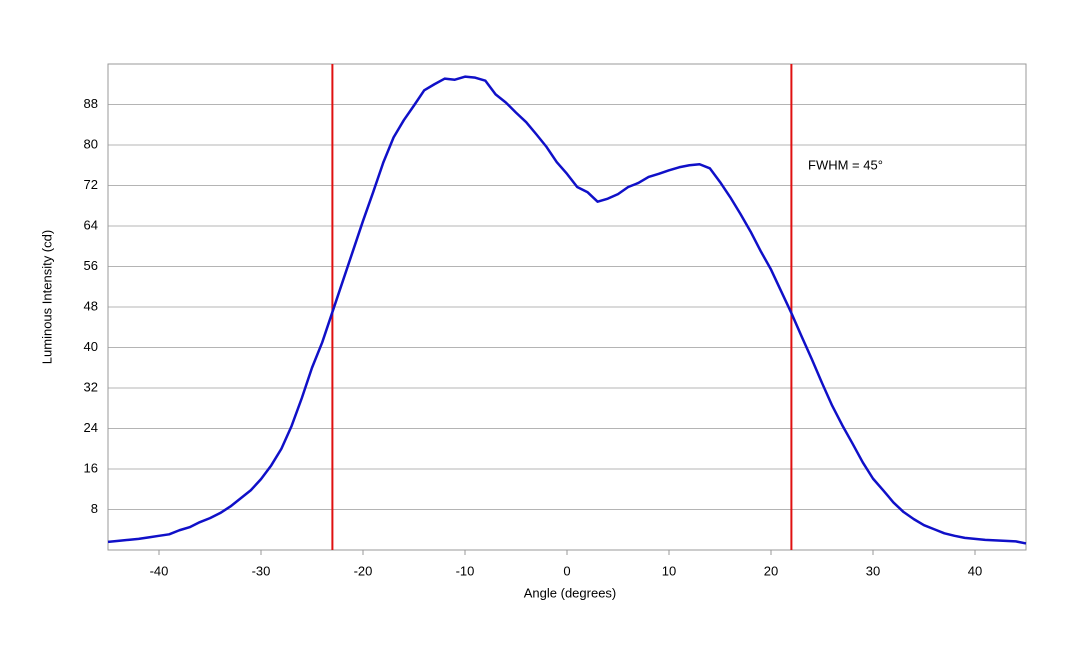  What do you see at coordinates (91, 265) in the screenshot?
I see `y-tick-label: 56` at bounding box center [91, 265].